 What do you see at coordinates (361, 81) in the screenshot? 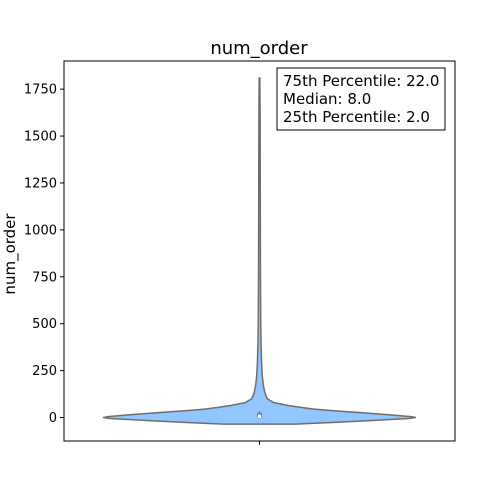
I see `annotation-line: 75th Percentile: 22.0` at bounding box center [361, 81].